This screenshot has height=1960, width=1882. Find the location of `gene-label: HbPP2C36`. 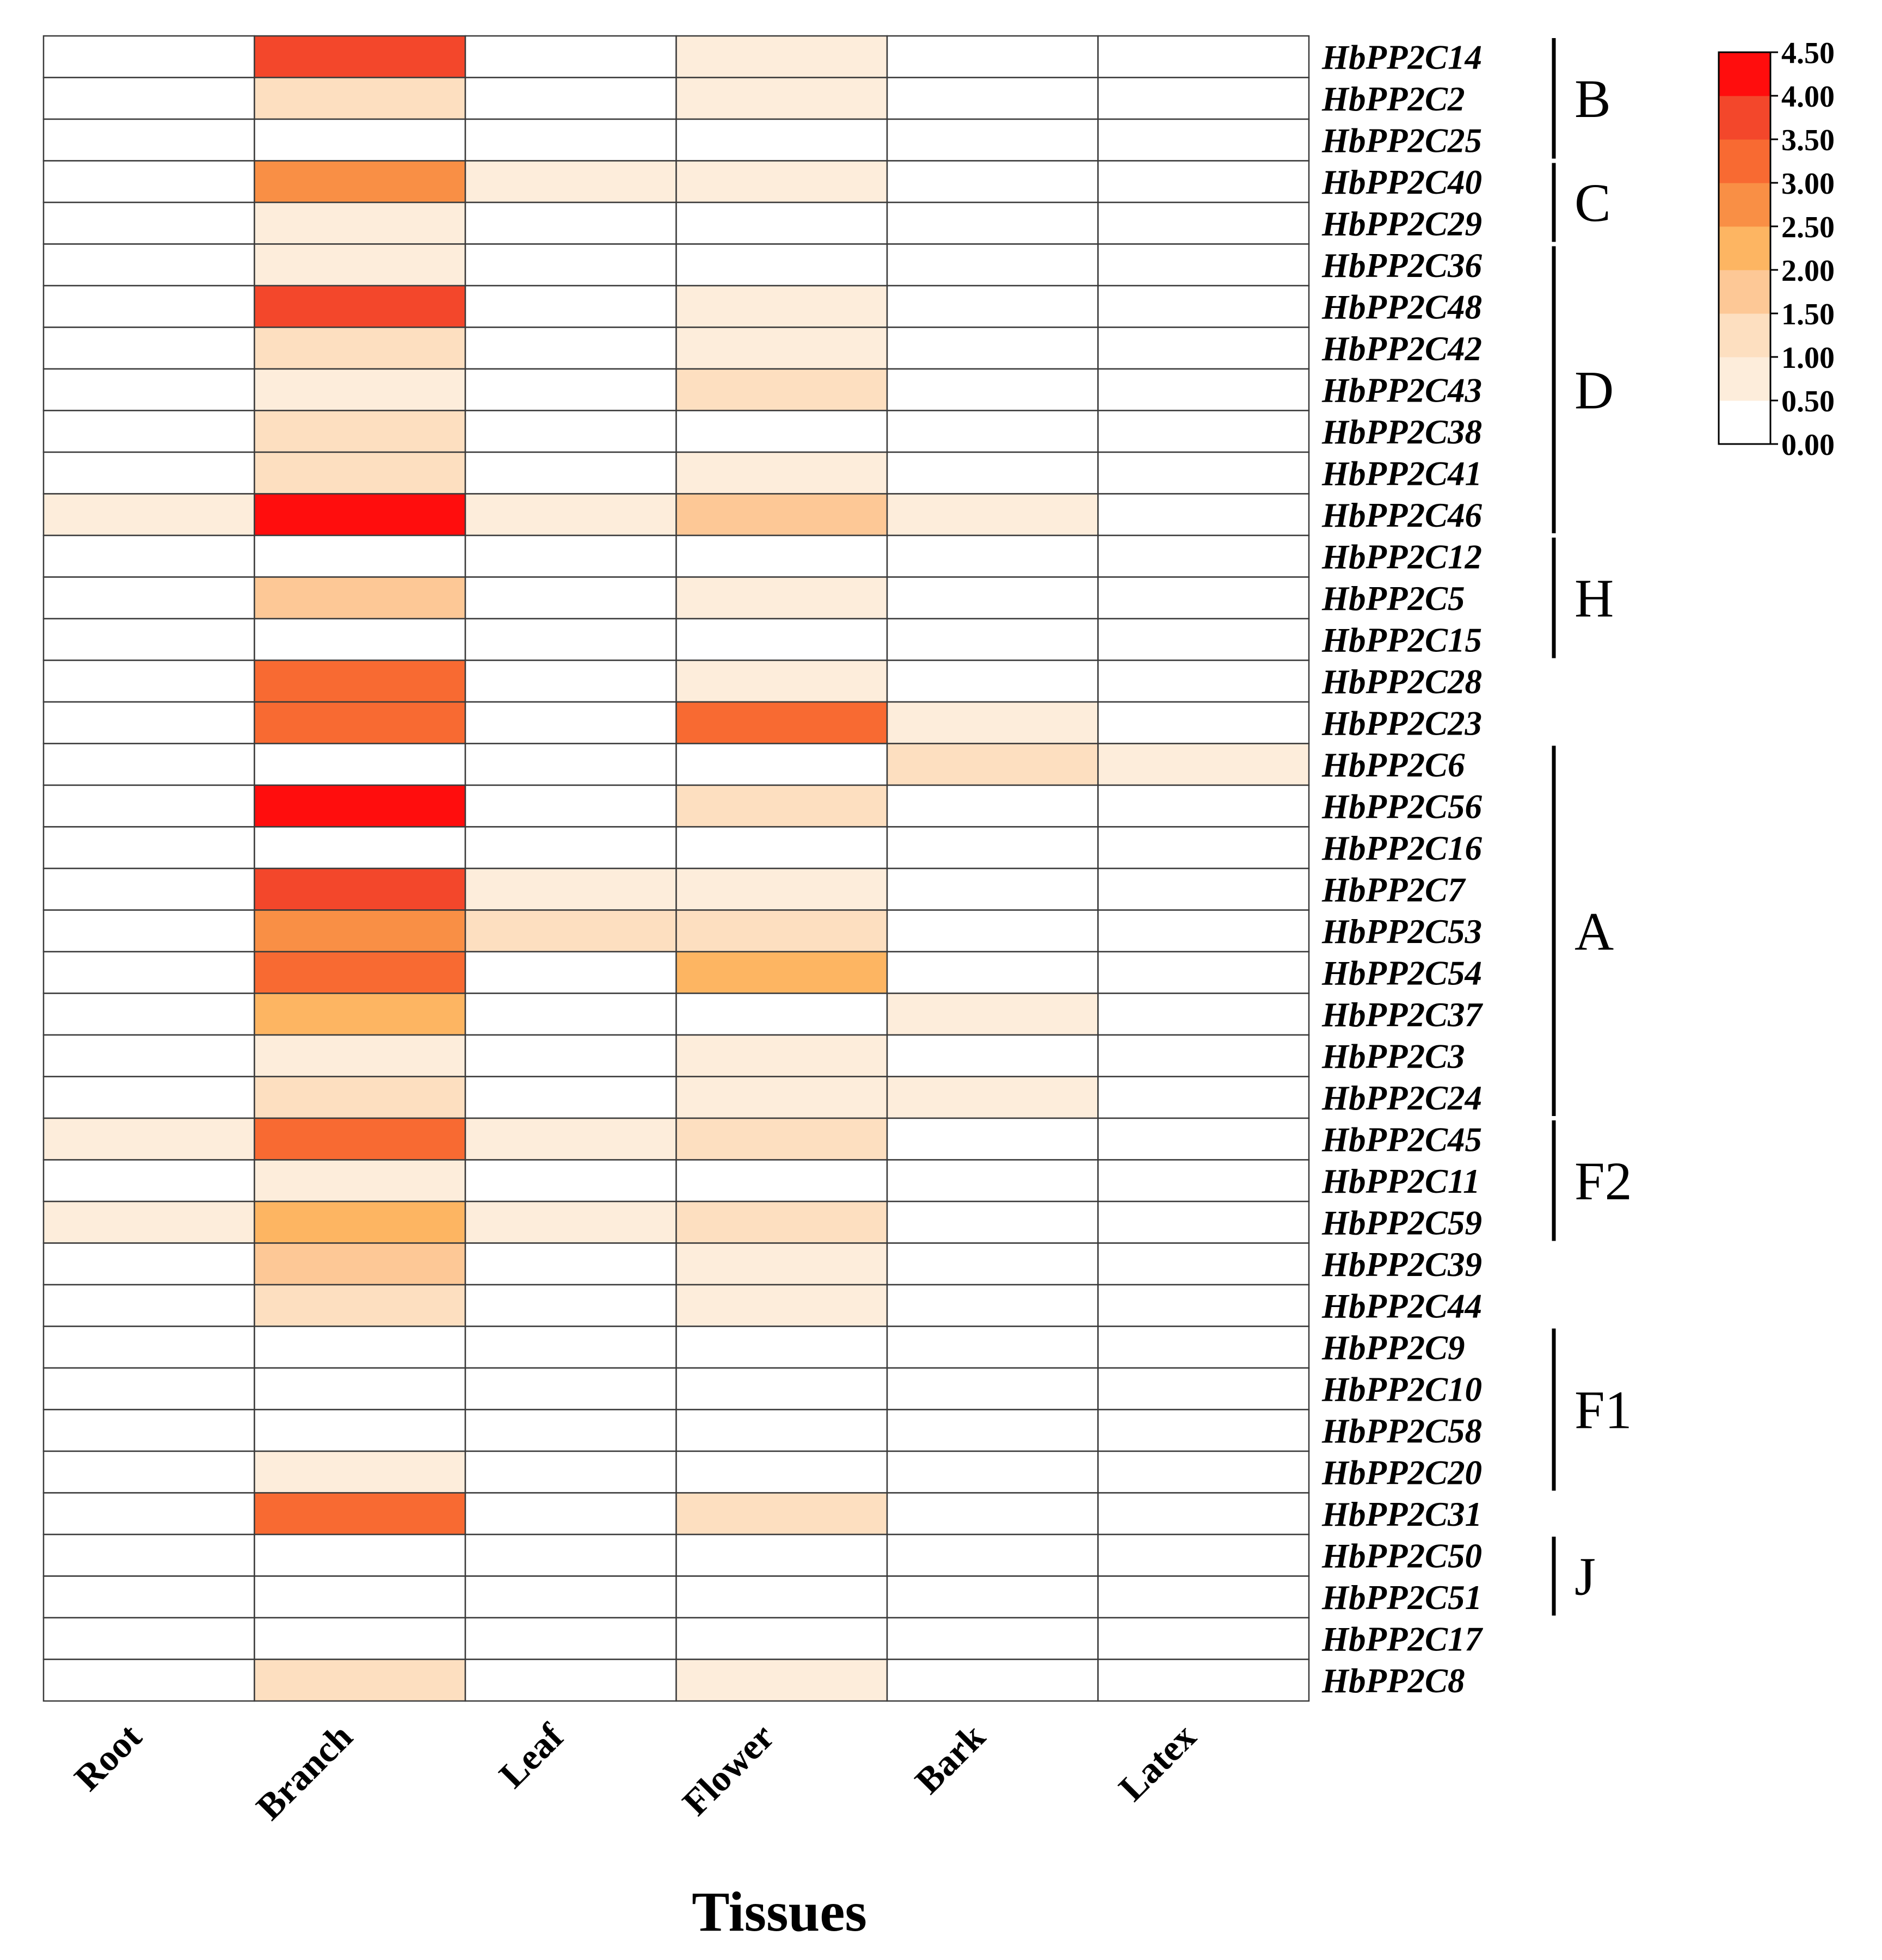

gene-label: HbPP2C36 is located at coordinates (1401, 265).